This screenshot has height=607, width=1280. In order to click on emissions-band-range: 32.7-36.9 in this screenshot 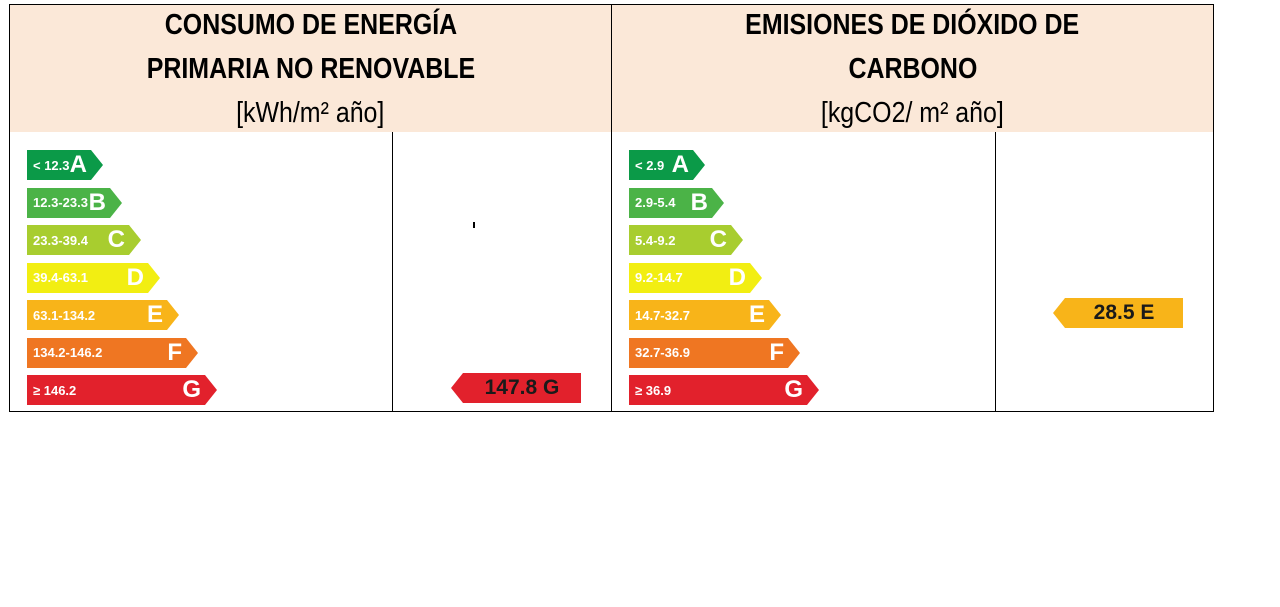, I will do `click(662, 352)`.